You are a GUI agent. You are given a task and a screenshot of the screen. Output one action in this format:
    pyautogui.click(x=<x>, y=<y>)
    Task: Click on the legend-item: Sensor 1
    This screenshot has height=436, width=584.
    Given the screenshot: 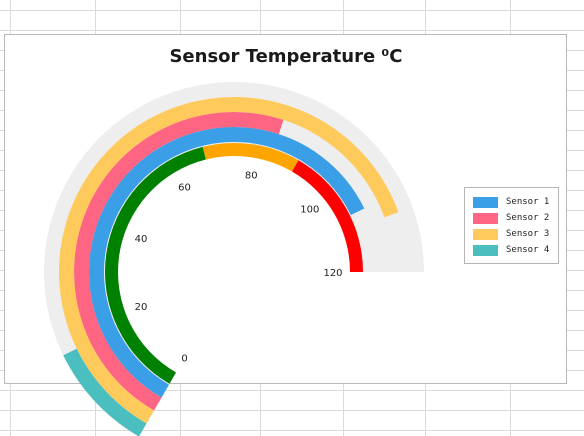 What is the action you would take?
    pyautogui.click(x=515, y=202)
    